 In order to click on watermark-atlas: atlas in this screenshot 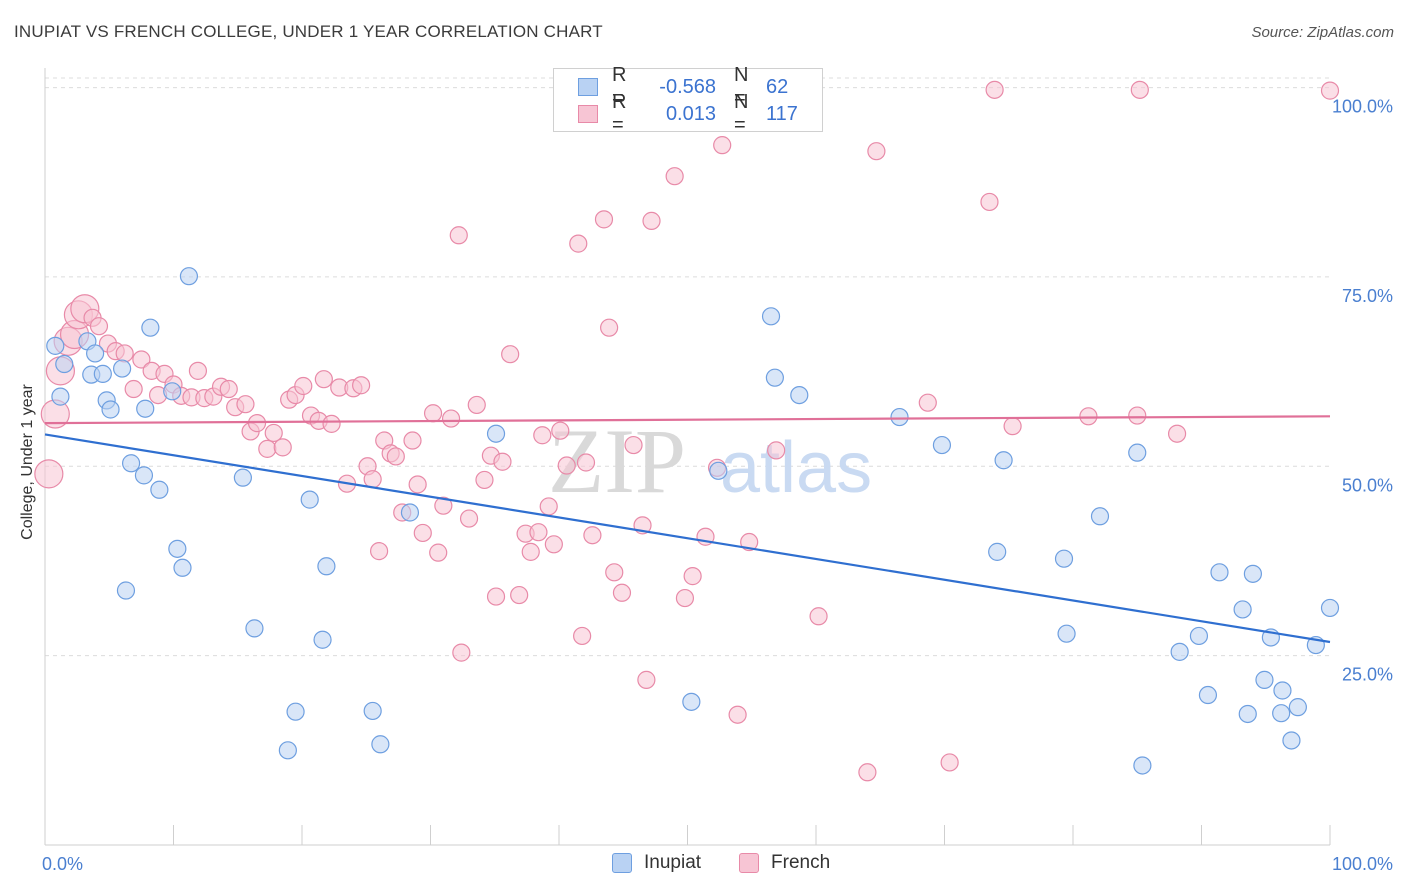, I will do `click(796, 468)`.